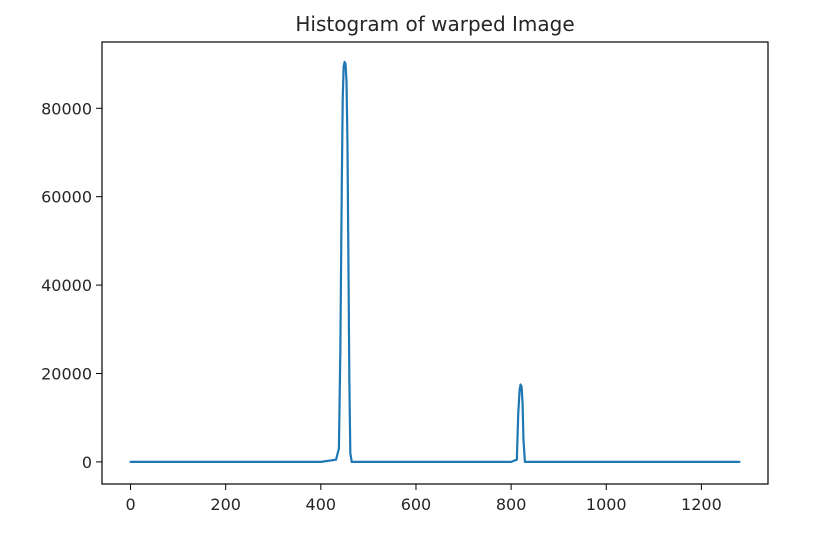 This screenshot has width=816, height=534. Describe the element at coordinates (66, 197) in the screenshot. I see `y-tick-label: 60000` at that location.